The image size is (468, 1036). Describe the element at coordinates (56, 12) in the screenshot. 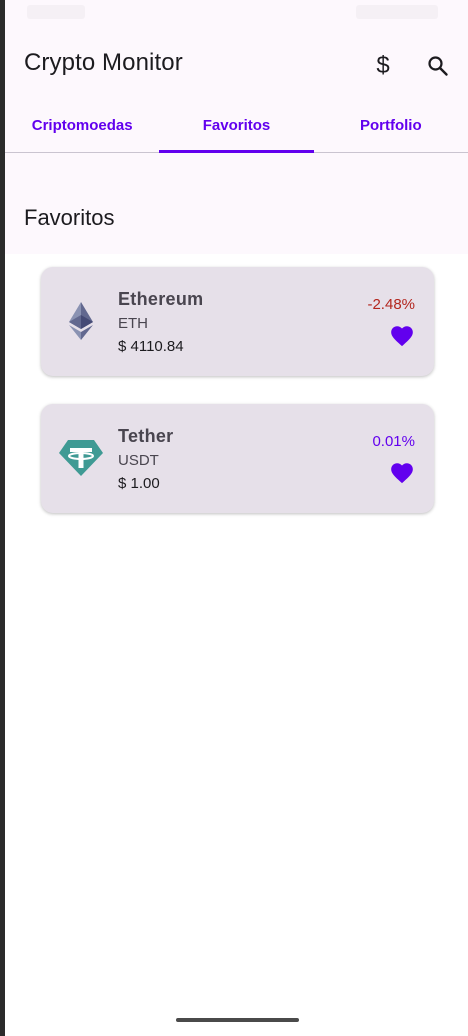

I see `status-time-placeholder` at that location.